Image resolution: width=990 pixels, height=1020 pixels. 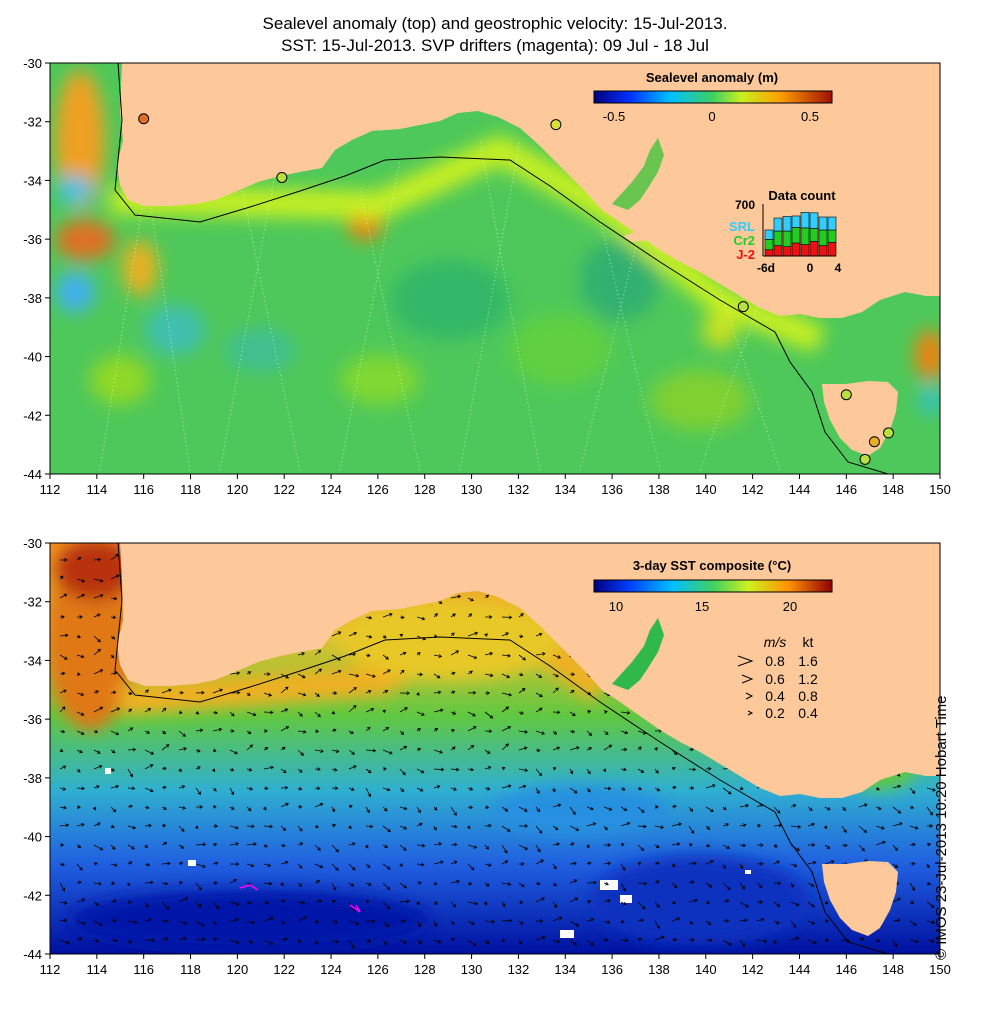 What do you see at coordinates (805, 250) in the screenshot?
I see `count-bar-j2` at bounding box center [805, 250].